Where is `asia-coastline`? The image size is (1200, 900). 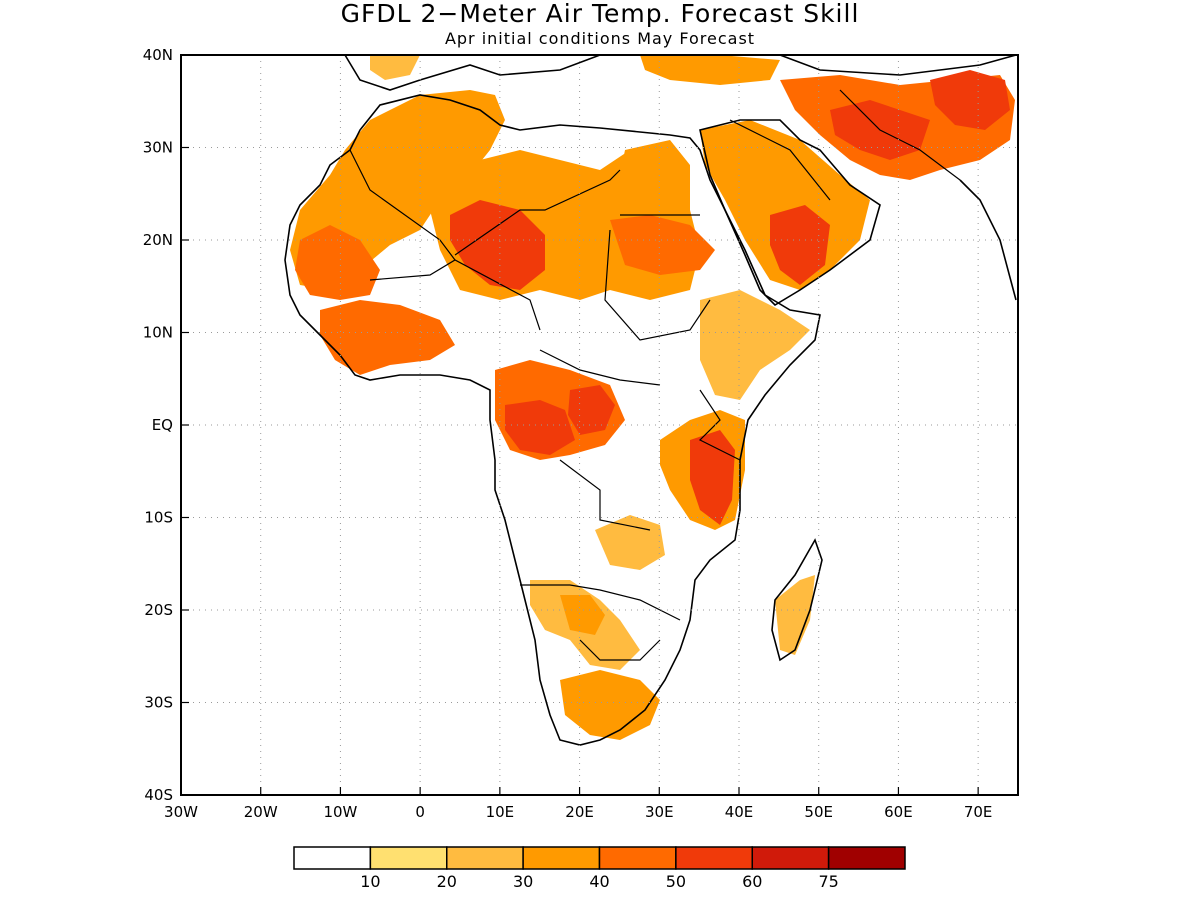 asia-coastline is located at coordinates (898, 65).